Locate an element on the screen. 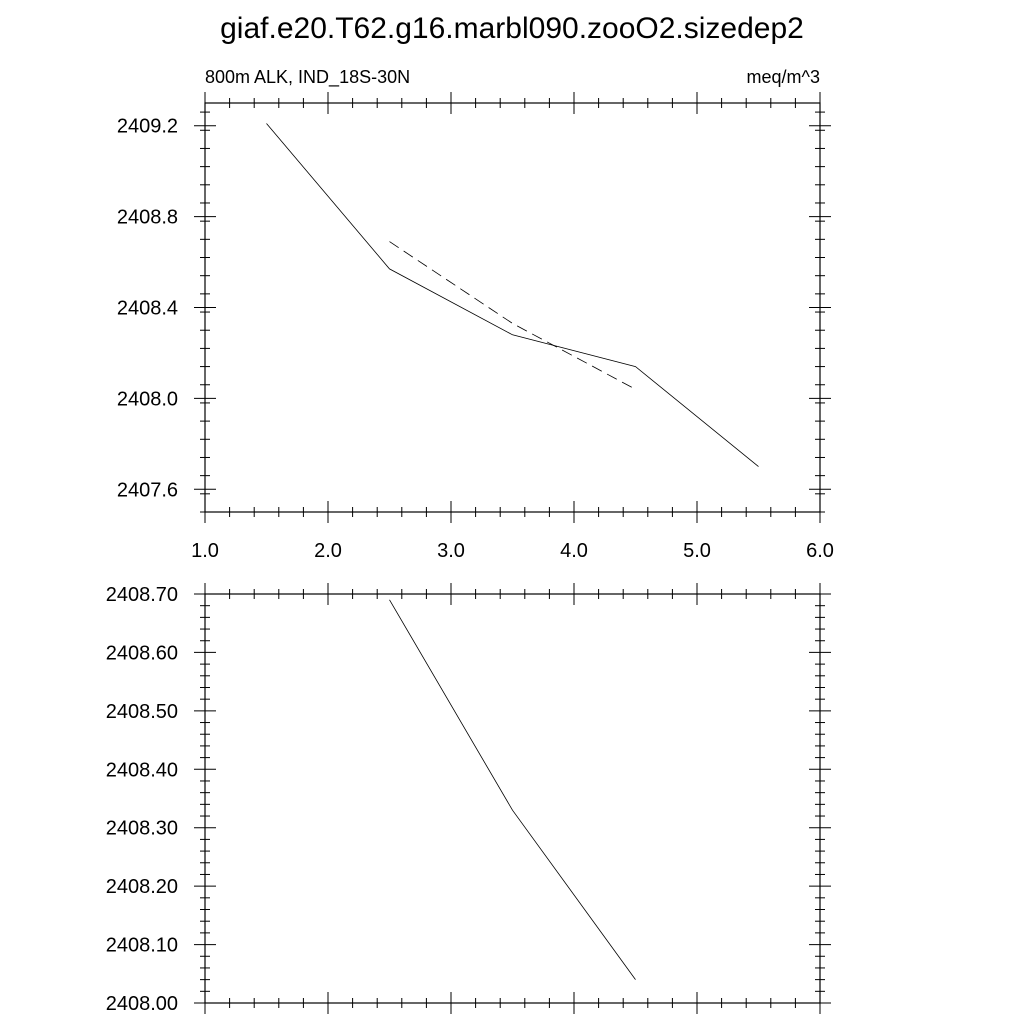  panel2-y-tick-label: 2408.00 is located at coordinates (142, 1004).